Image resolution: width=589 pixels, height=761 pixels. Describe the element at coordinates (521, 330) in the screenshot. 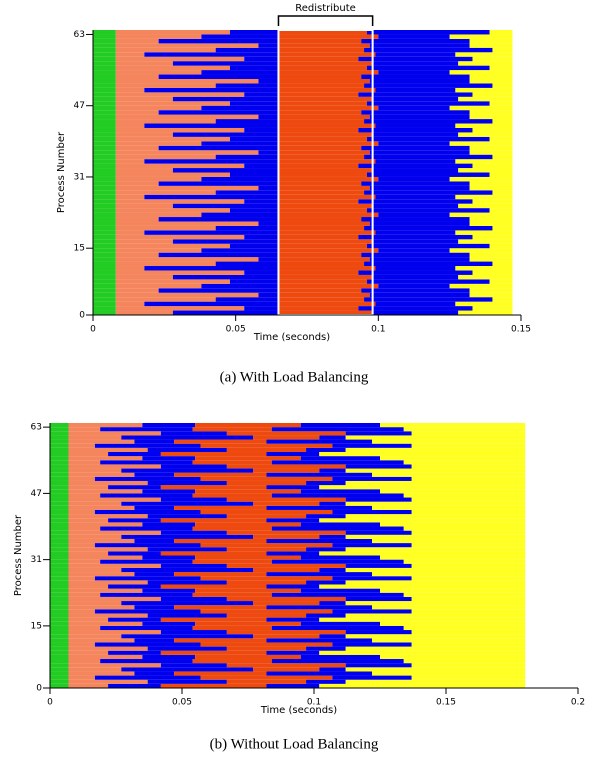

I see `x-tick-label: 0.15` at that location.